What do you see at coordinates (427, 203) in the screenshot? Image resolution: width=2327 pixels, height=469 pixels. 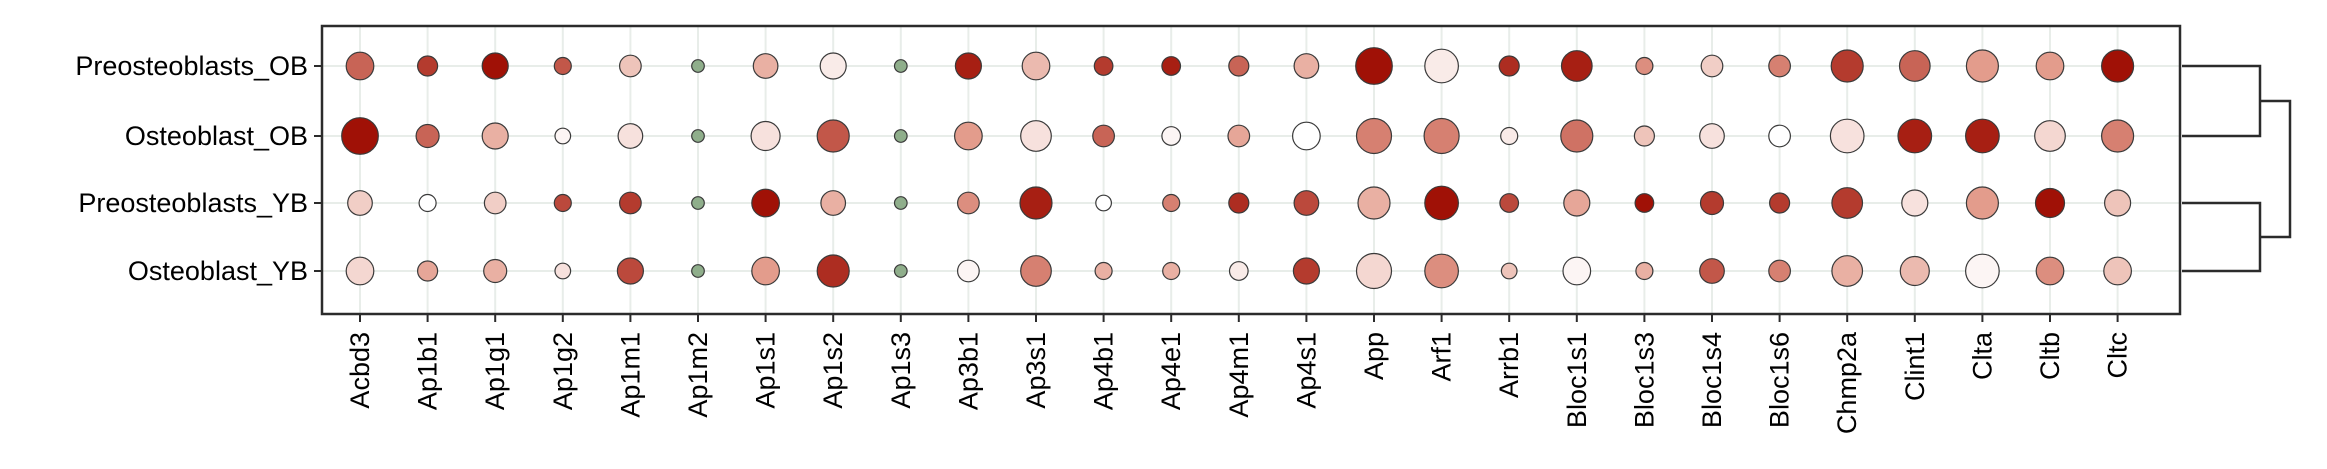 I see `dot-preosteoblasts_yb-ap1b1` at bounding box center [427, 203].